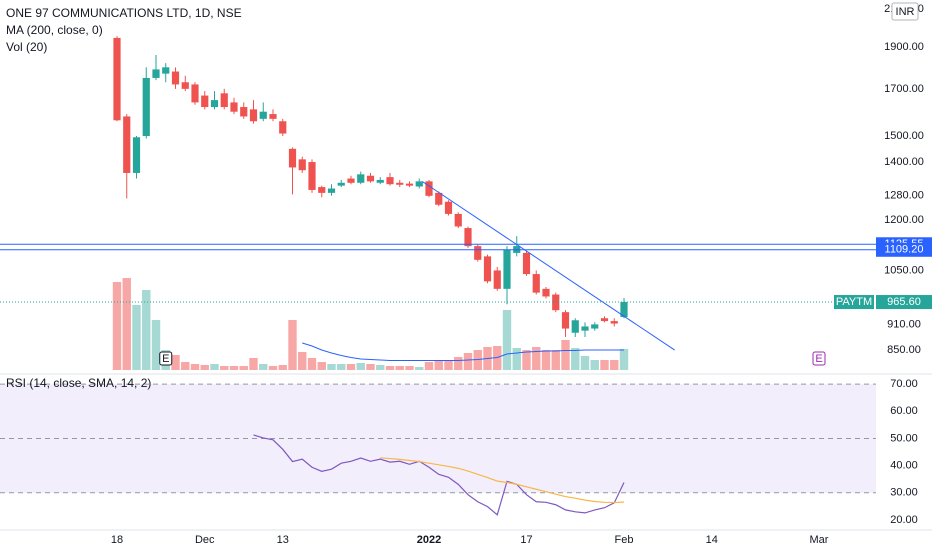 The image size is (932, 550). What do you see at coordinates (904, 220) in the screenshot?
I see `y-tick-label: 1200.00` at bounding box center [904, 220].